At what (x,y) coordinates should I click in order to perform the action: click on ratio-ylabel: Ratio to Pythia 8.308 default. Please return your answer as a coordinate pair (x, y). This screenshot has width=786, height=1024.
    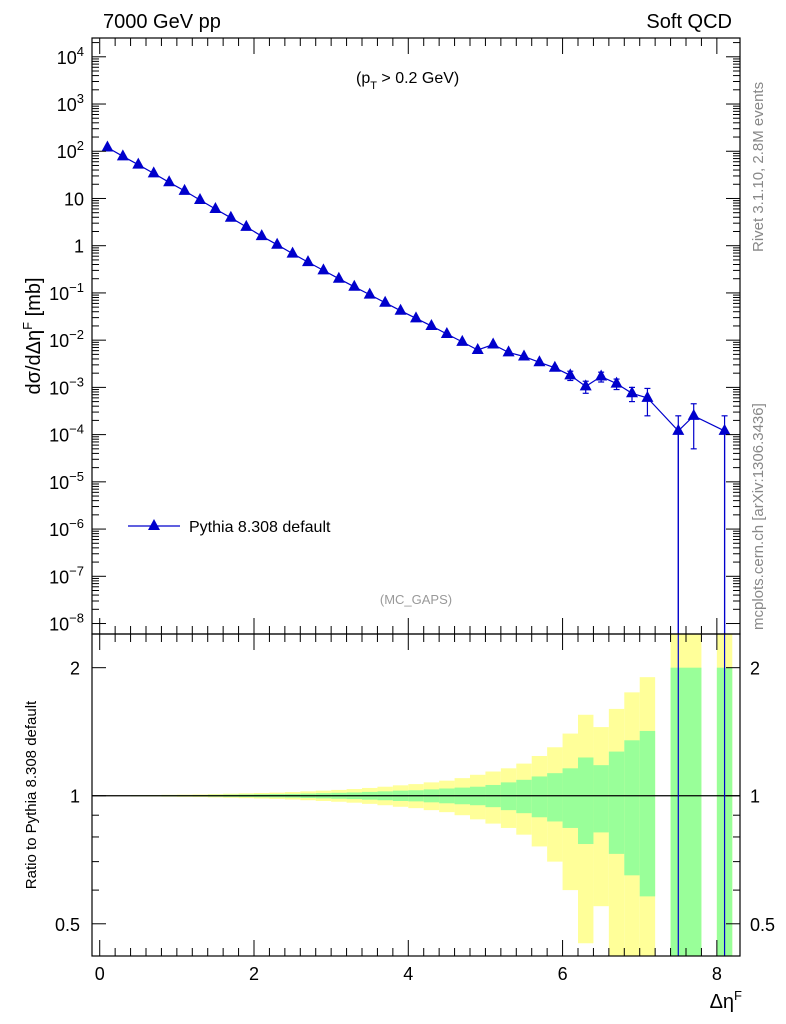
    Looking at the image, I should click on (31, 794).